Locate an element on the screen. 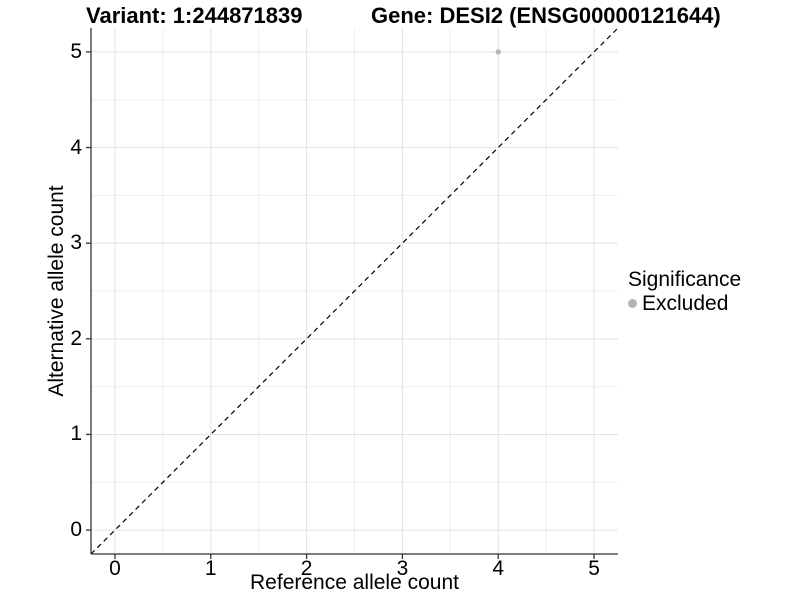 The height and width of the screenshot is (600, 800). legend: Significance Excluded is located at coordinates (684, 291).